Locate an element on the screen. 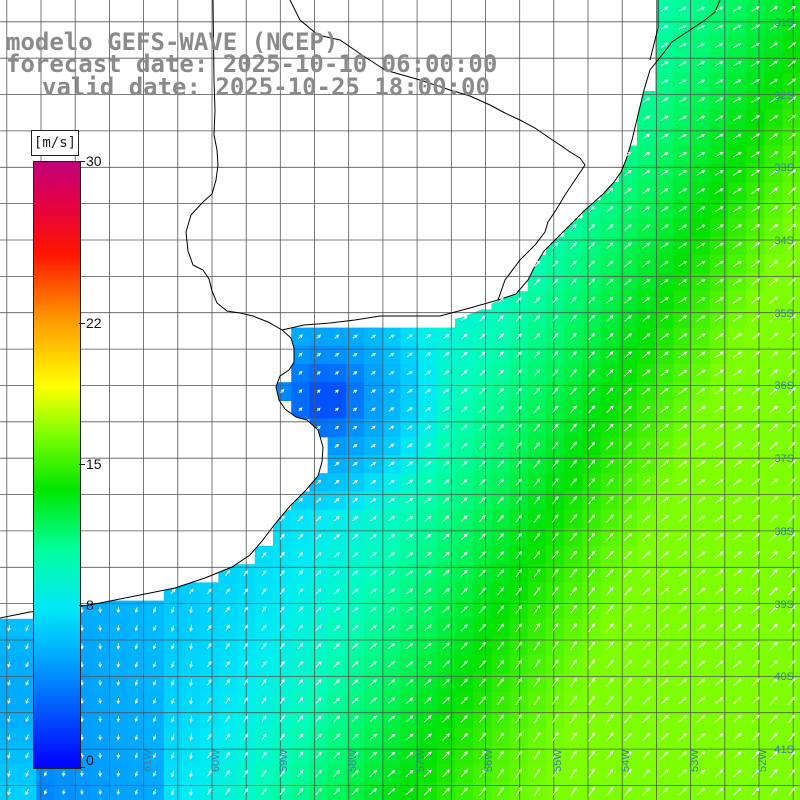 The height and width of the screenshot is (800, 800). latitude-label: 34S is located at coordinates (784, 241).